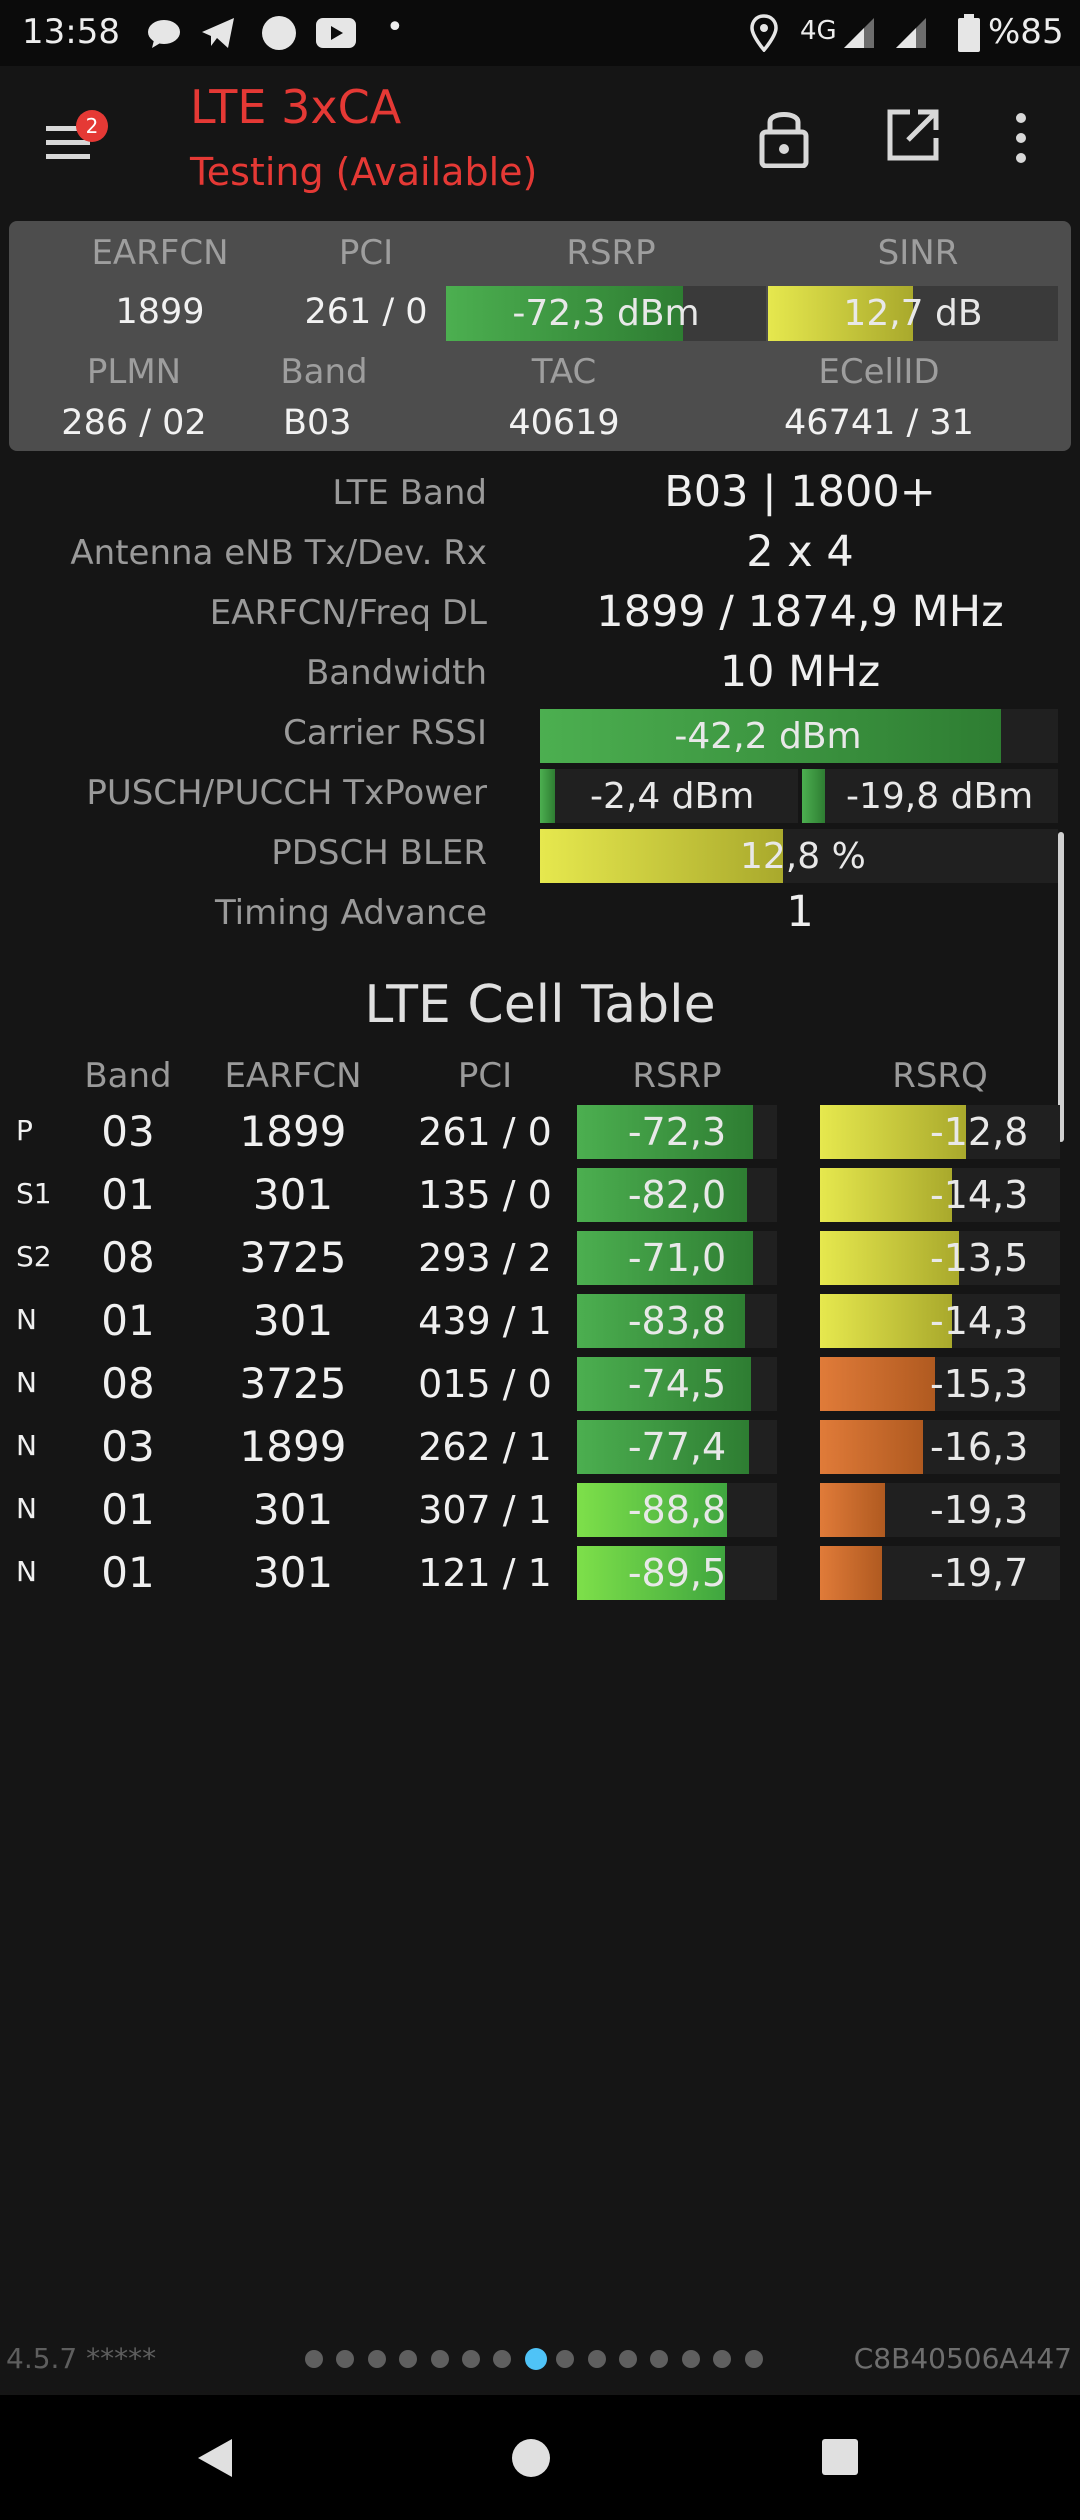  I want to click on cell-rsrp-value: -77,4, so click(677, 1447).